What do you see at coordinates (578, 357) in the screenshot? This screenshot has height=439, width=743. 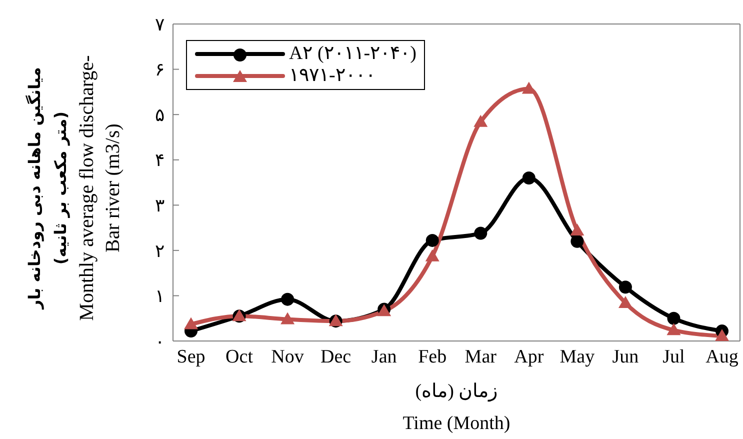 I see `x-tick-label: May` at bounding box center [578, 357].